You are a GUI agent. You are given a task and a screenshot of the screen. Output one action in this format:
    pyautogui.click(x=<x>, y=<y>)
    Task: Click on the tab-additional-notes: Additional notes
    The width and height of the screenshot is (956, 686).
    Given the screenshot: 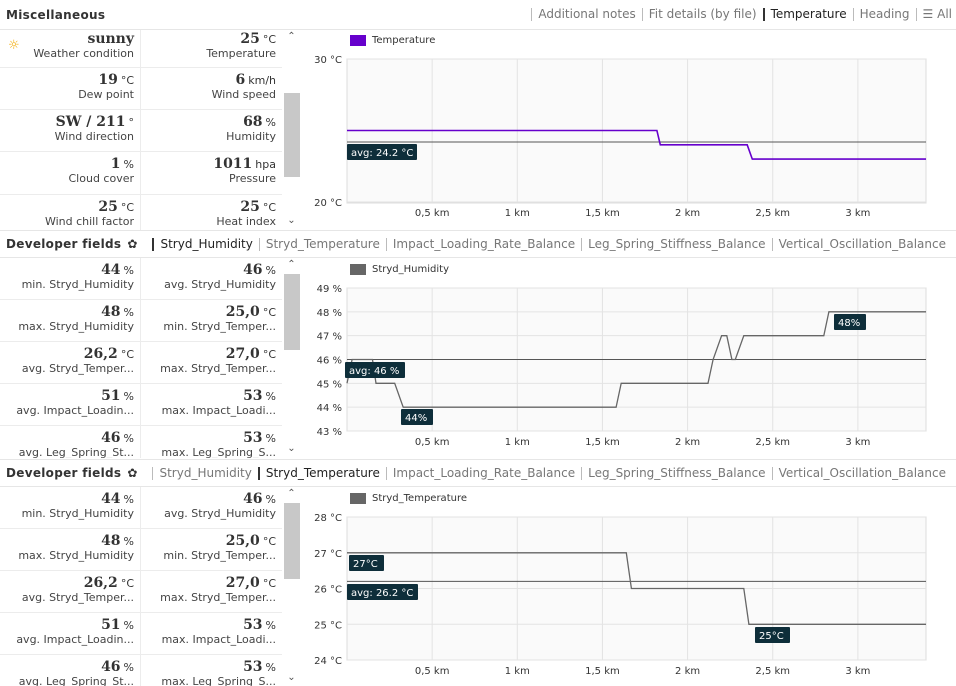 What is the action you would take?
    pyautogui.click(x=586, y=14)
    